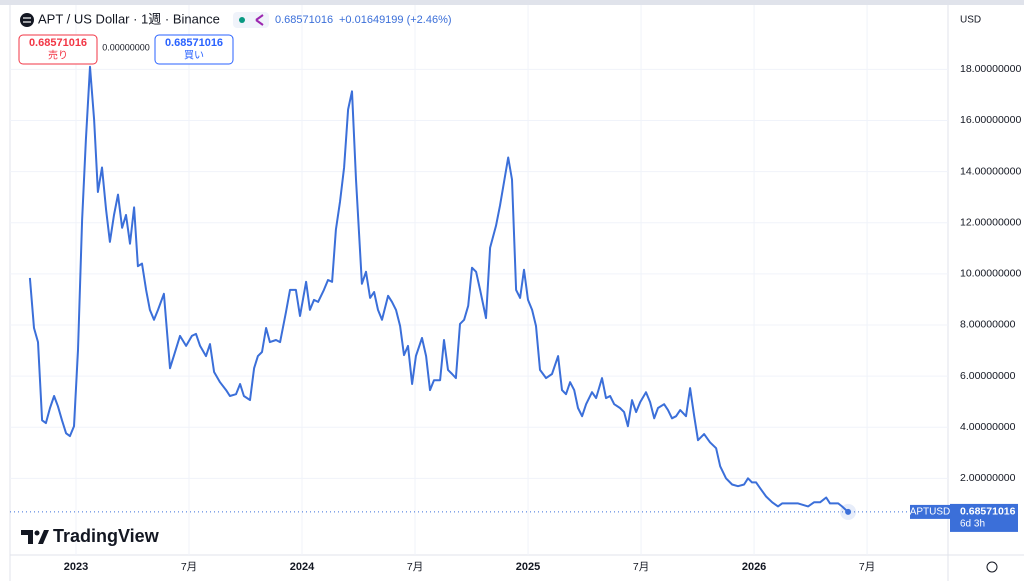 The image size is (1024, 586). I want to click on spread: 0.00000000, so click(126, 47).